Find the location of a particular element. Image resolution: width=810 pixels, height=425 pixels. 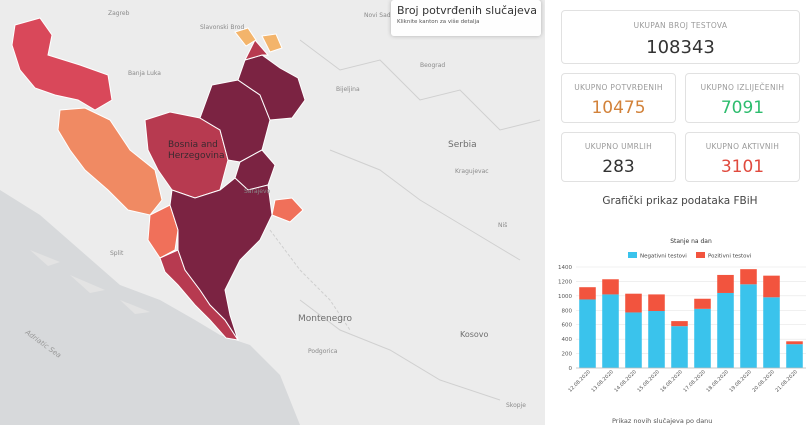

country-label-bih: Bosnia and Herzegovina is located at coordinates (196, 150).